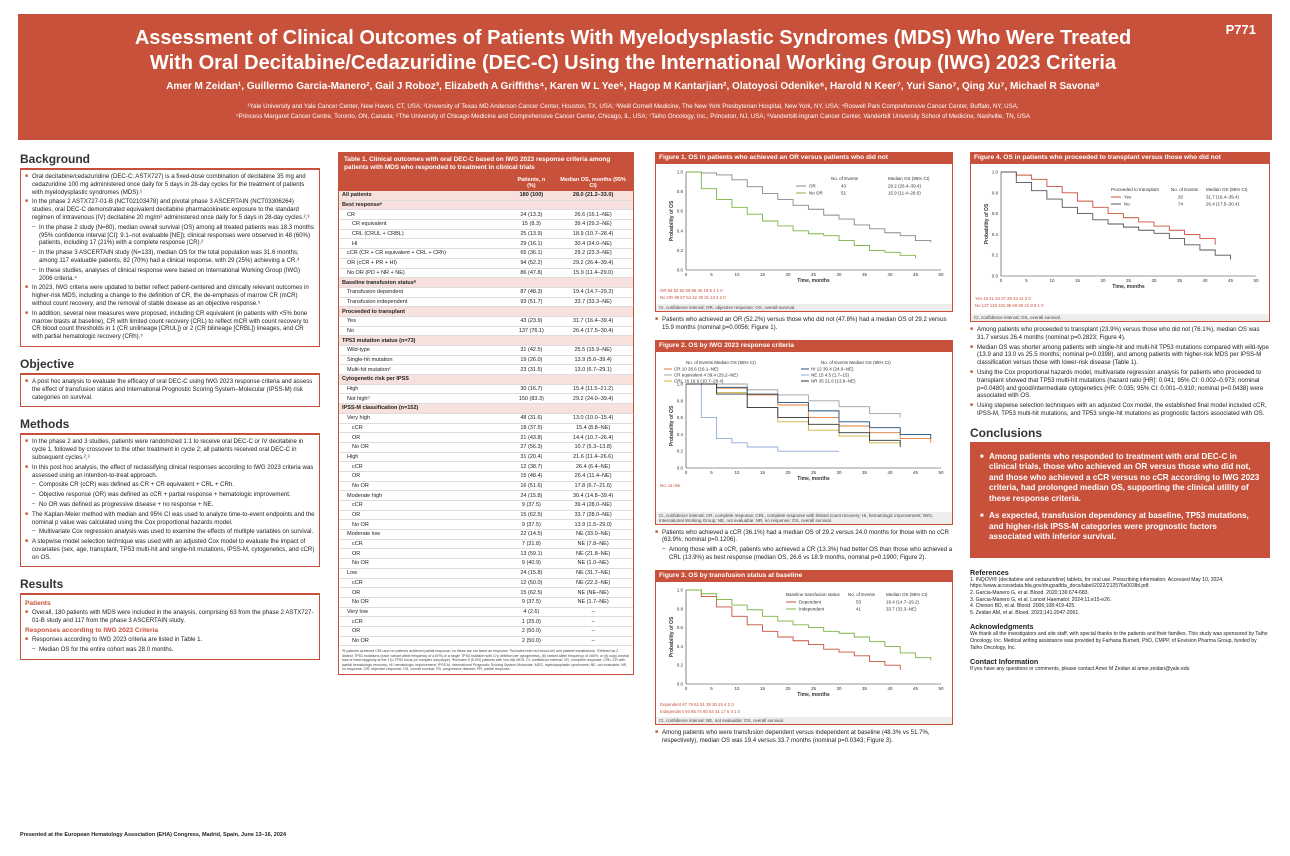 This screenshot has width=1290, height=856. I want to click on row-label: No OR, so click(424, 447).